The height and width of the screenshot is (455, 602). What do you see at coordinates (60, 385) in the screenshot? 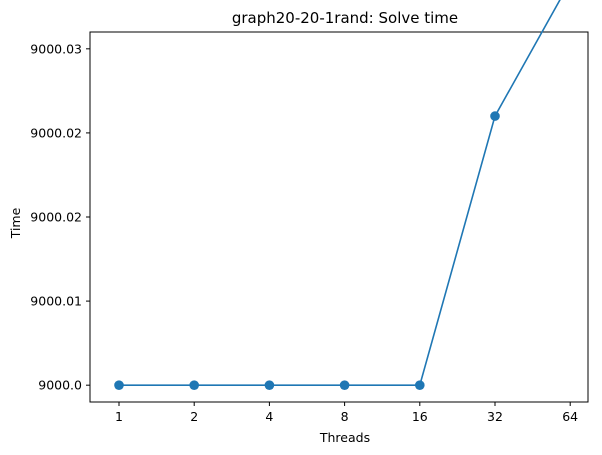
I see `y-tick-label: 9000.0` at bounding box center [60, 385].